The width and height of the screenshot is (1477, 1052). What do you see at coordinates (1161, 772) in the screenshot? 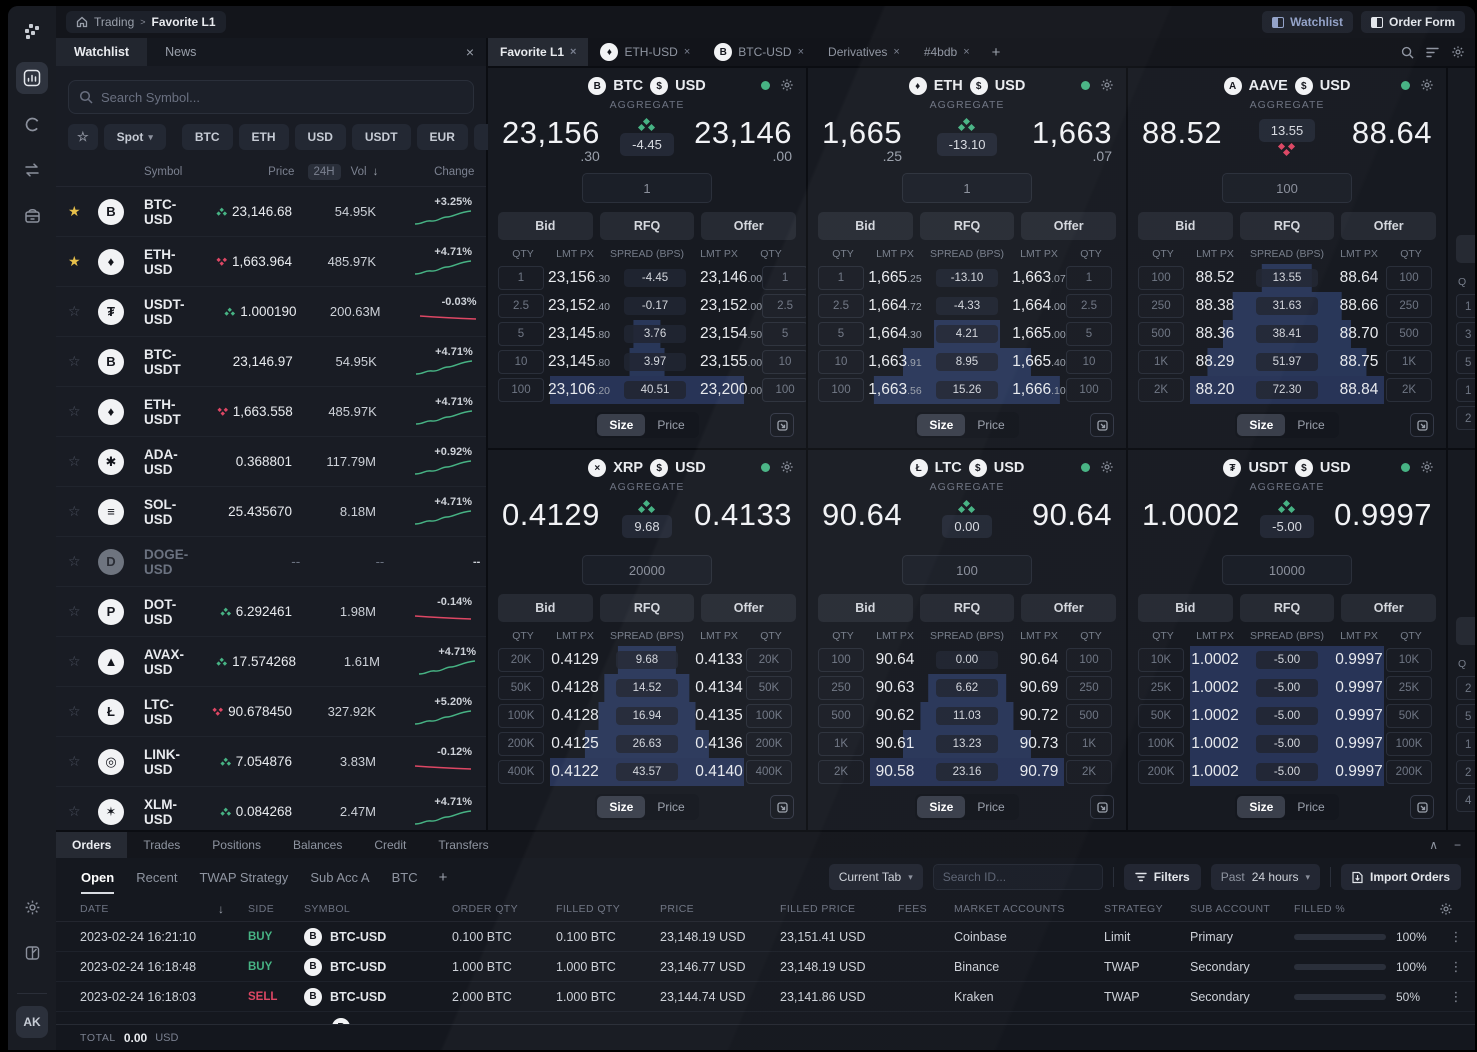
I see `bid-qty-box: 200K` at bounding box center [1161, 772].